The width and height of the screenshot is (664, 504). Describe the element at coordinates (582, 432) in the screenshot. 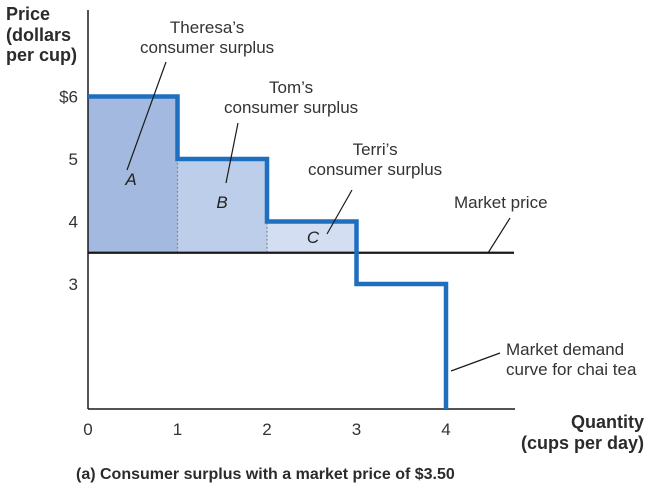

I see `x-axis-label: Quantity (cups per day)` at that location.